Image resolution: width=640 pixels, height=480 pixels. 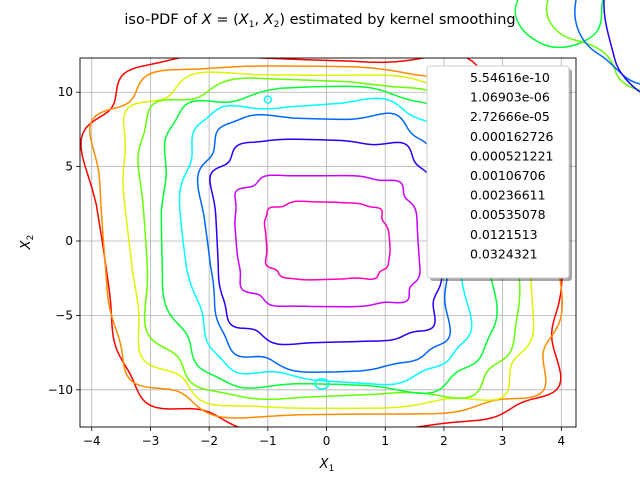 I want to click on overflow-contour-fragments, so click(x=577, y=46).